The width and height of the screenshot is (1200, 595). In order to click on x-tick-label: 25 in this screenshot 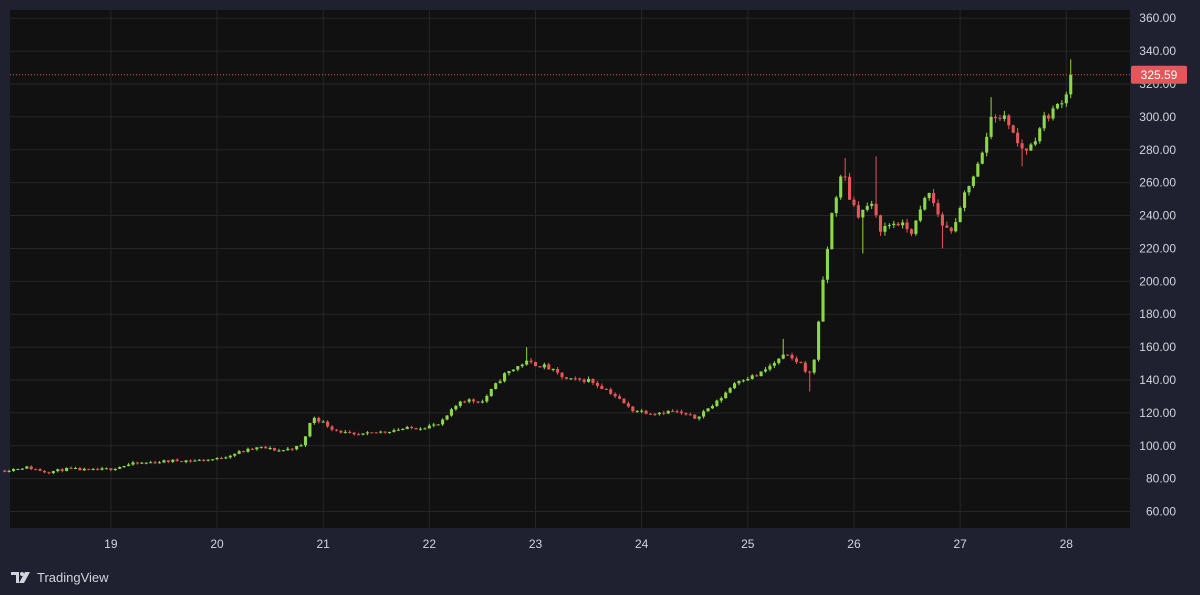, I will do `click(748, 544)`.